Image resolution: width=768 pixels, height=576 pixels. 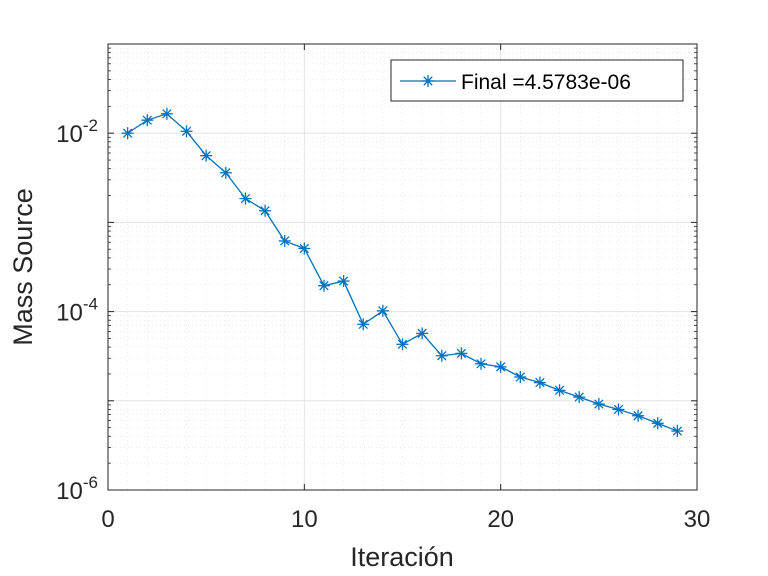 What do you see at coordinates (23, 267) in the screenshot?
I see `y-axis-label: Mass Source` at bounding box center [23, 267].